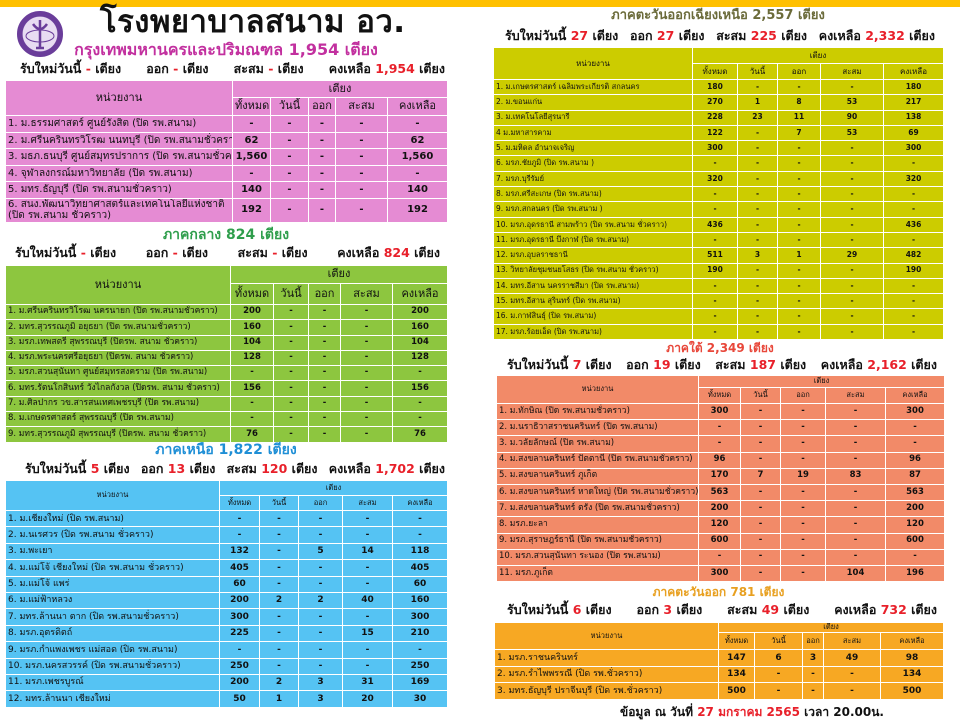  Describe the element at coordinates (536, 35) in the screenshot. I see `summary-label: รับใหม่วันนี้` at that location.